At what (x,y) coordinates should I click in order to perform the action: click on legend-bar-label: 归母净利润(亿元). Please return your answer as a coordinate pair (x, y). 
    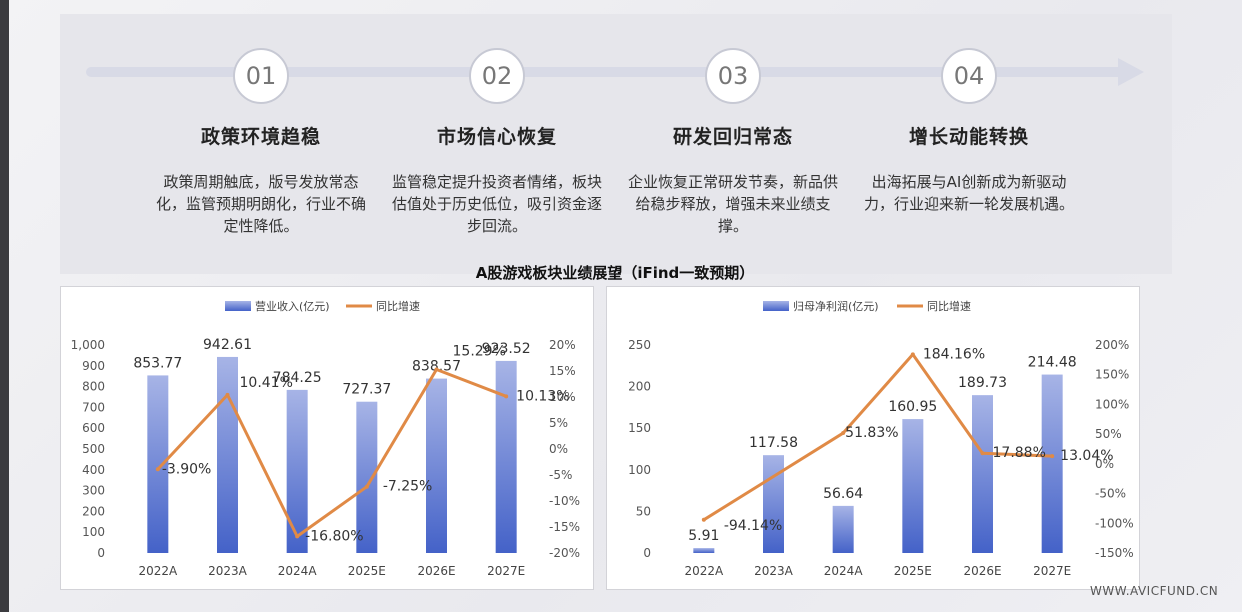
    Looking at the image, I should click on (836, 306).